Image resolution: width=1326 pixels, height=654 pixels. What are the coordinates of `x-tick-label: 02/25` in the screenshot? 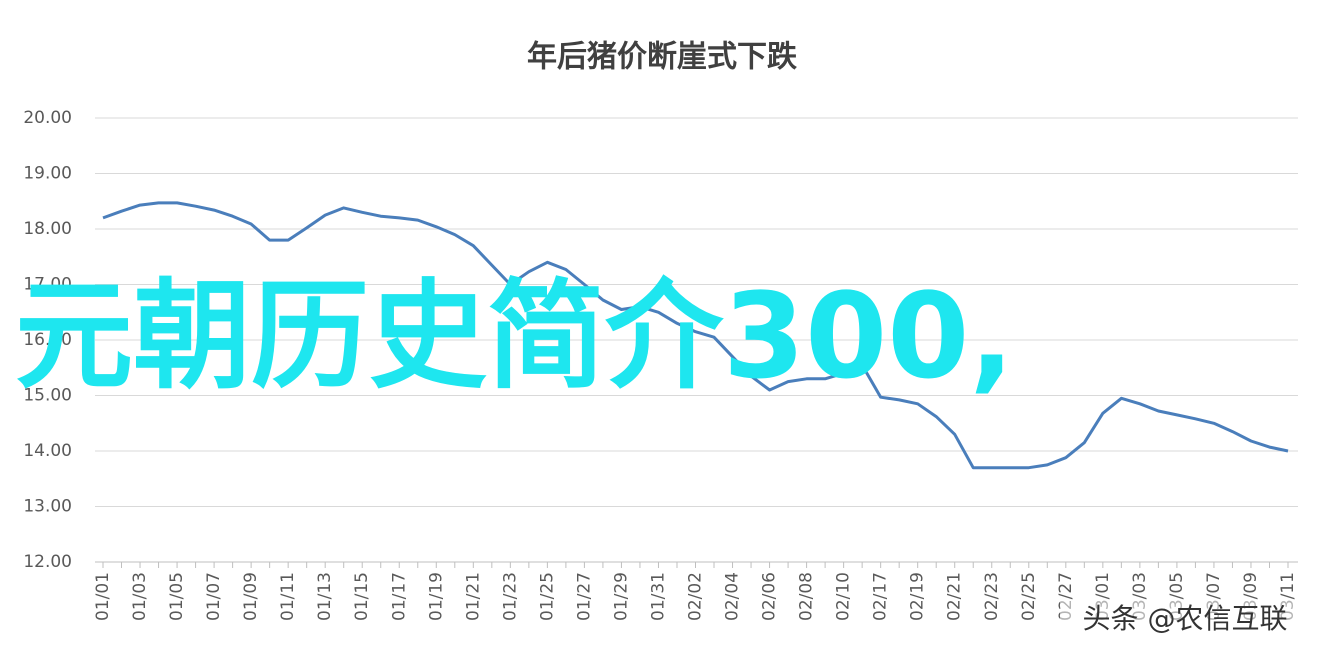 It's located at (1029, 596).